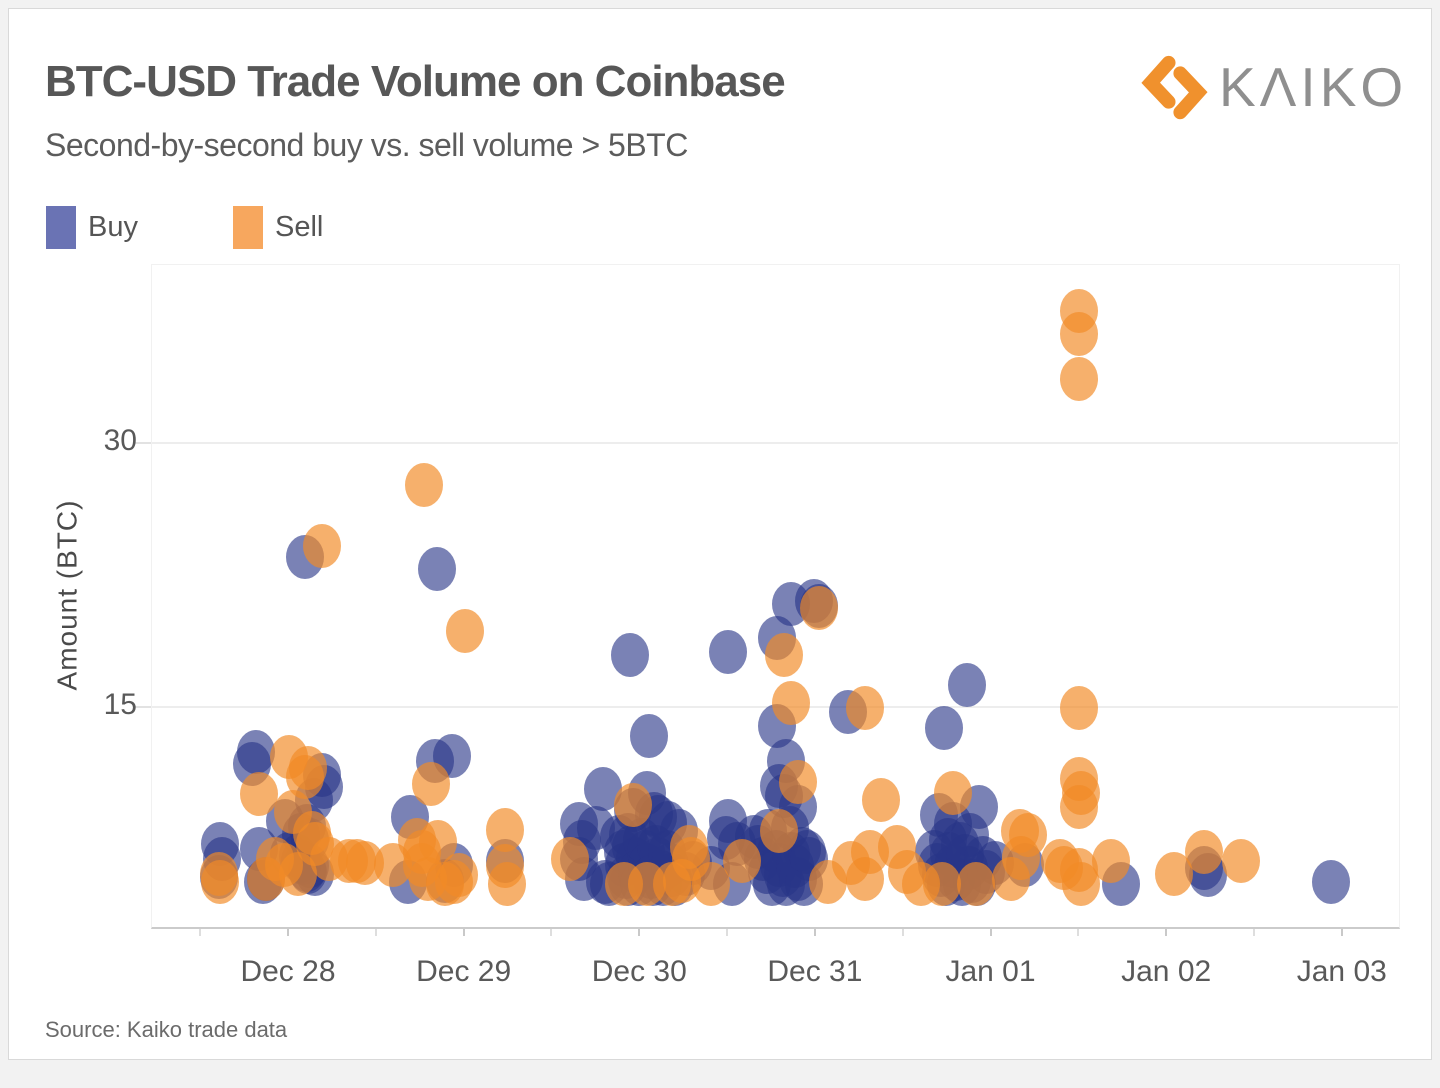  What do you see at coordinates (639, 971) in the screenshot?
I see `x-tick-label: Dec 30` at bounding box center [639, 971].